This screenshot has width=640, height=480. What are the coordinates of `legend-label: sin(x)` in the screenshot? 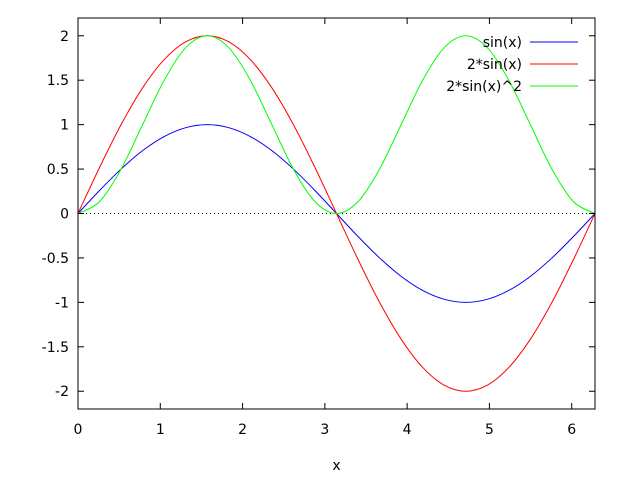 It's located at (502, 43).